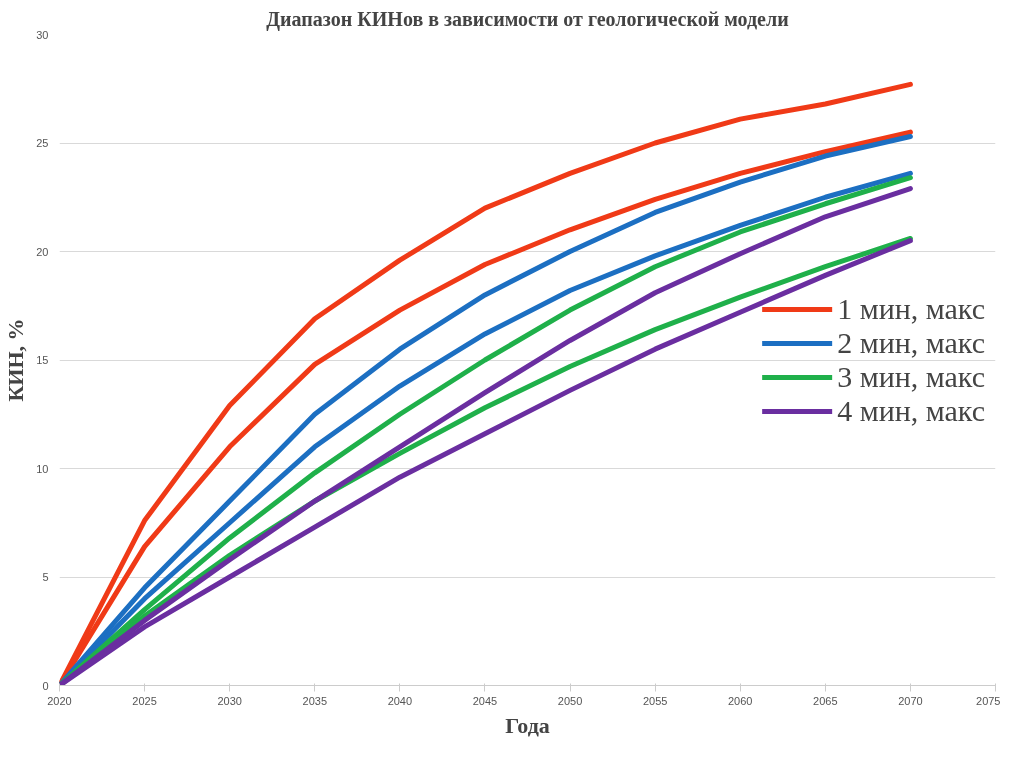 This screenshot has height=758, width=1020. I want to click on y-tick-label: 10, so click(42, 468).